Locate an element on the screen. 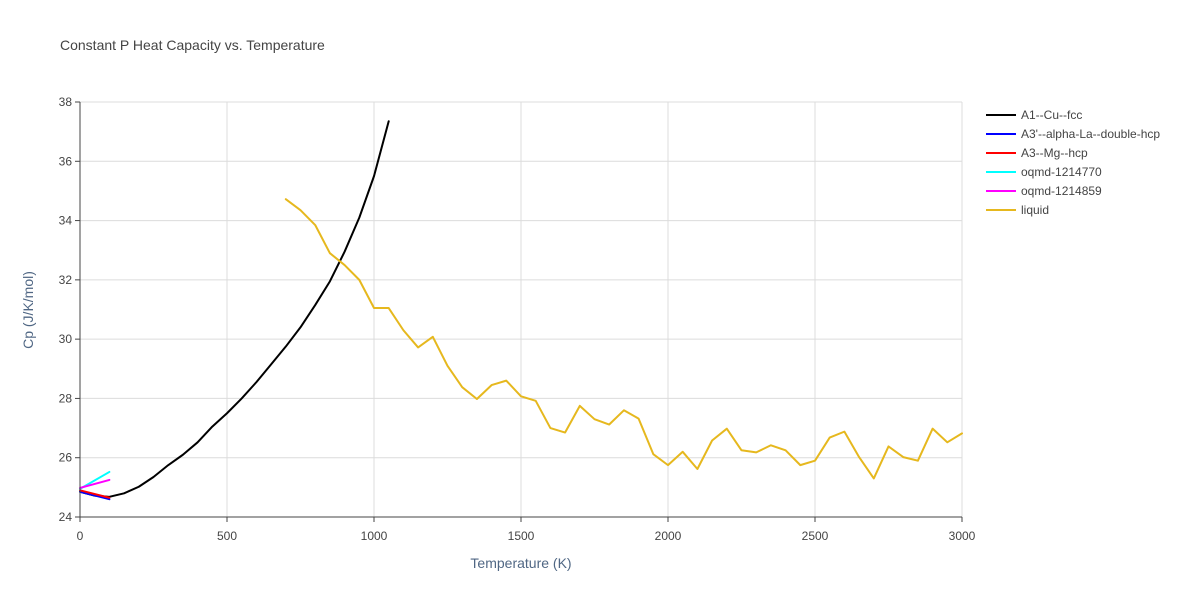 This screenshot has width=1200, height=605. legend-item: A3'--alpha-La--double-hcp is located at coordinates (1073, 134).